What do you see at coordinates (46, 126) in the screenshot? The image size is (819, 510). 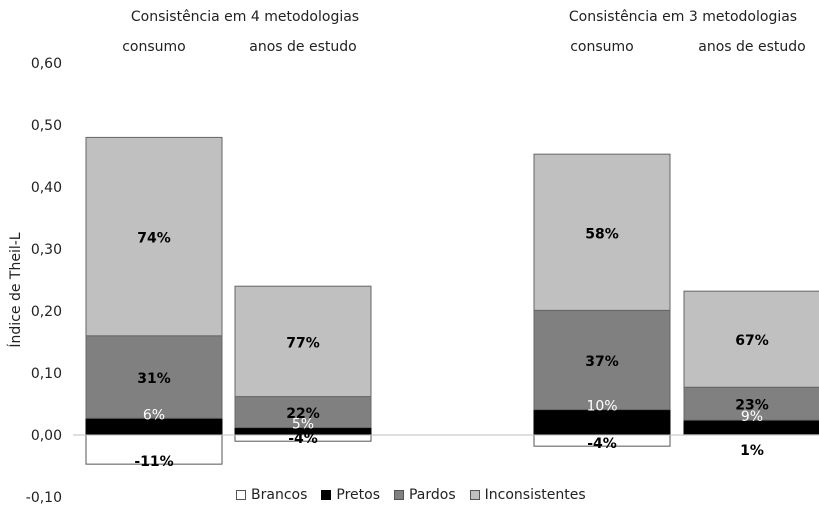 I see `y-tick-label: 0,50` at bounding box center [46, 126].